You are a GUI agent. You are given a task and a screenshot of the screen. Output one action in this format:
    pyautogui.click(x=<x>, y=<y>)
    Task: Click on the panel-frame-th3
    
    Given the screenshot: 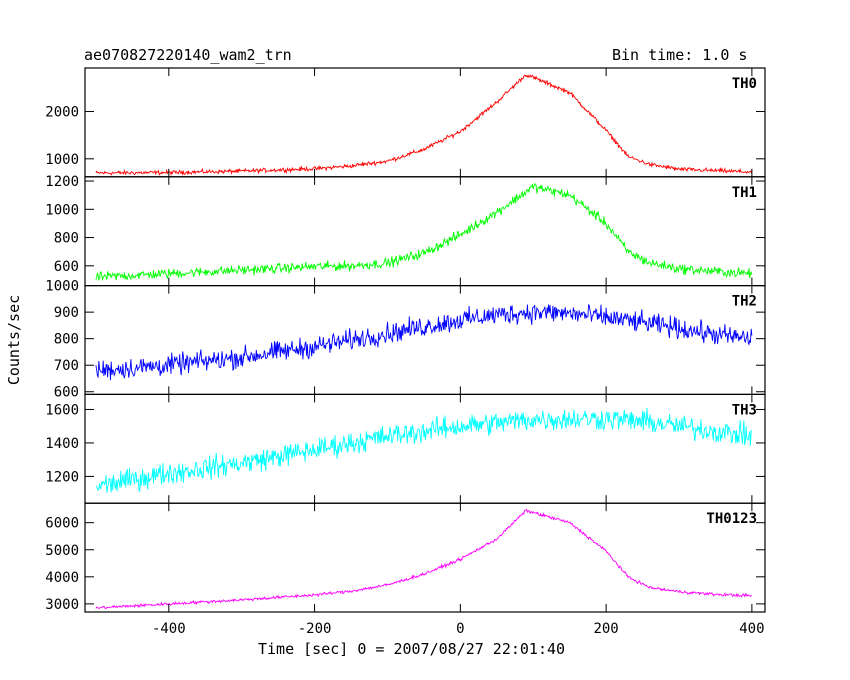 What is the action you would take?
    pyautogui.click(x=425, y=448)
    